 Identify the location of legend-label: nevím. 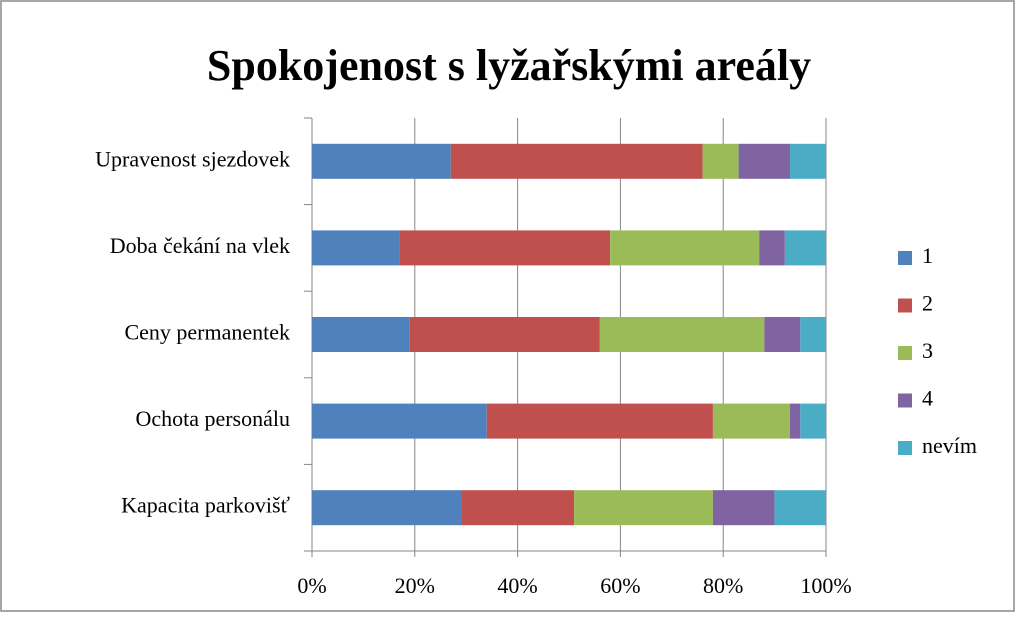
(949, 445).